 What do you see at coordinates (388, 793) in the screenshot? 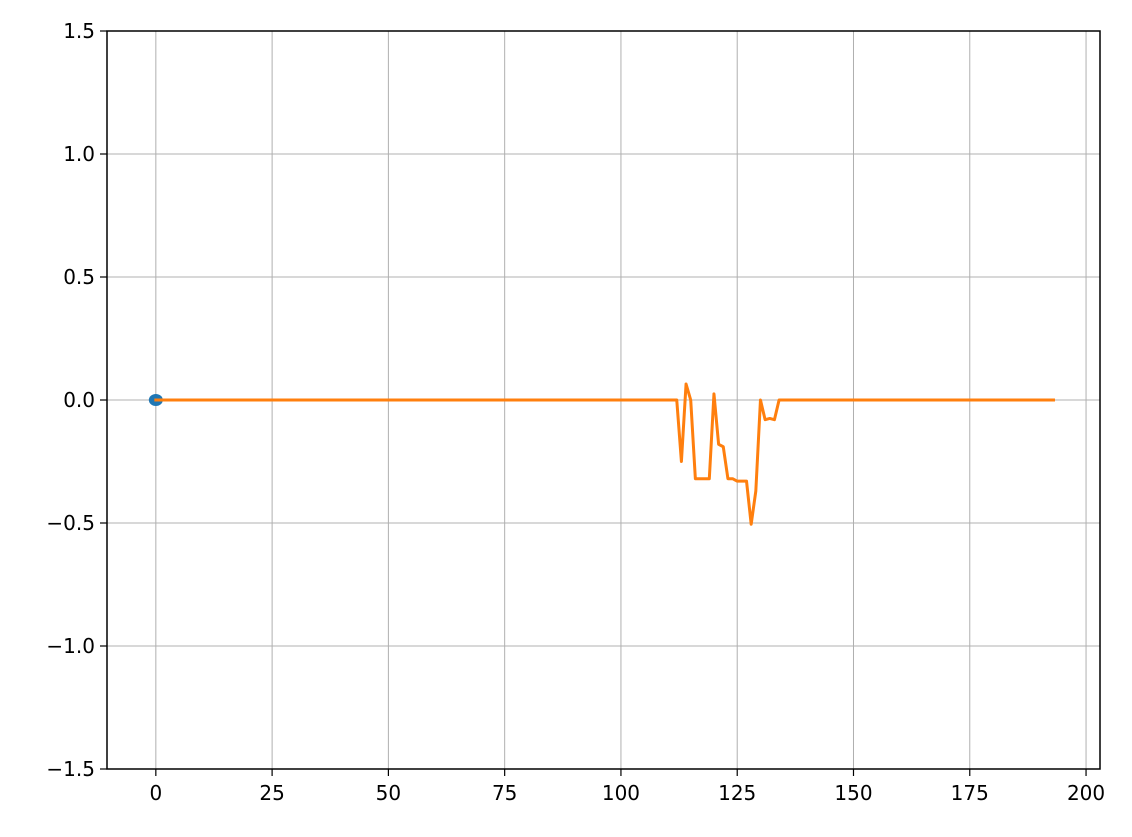
I see `x-tick-label: 50` at bounding box center [388, 793].